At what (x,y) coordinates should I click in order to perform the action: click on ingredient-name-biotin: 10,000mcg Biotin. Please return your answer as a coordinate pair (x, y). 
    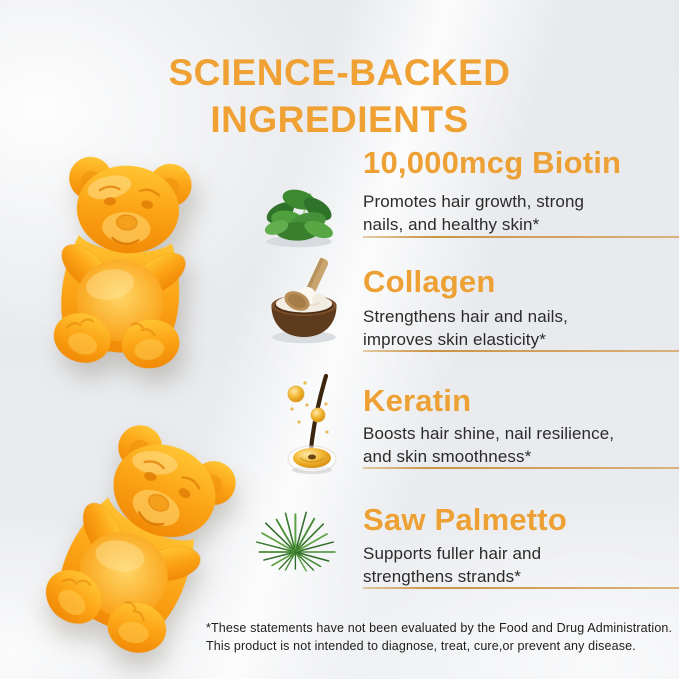
    Looking at the image, I should click on (492, 162).